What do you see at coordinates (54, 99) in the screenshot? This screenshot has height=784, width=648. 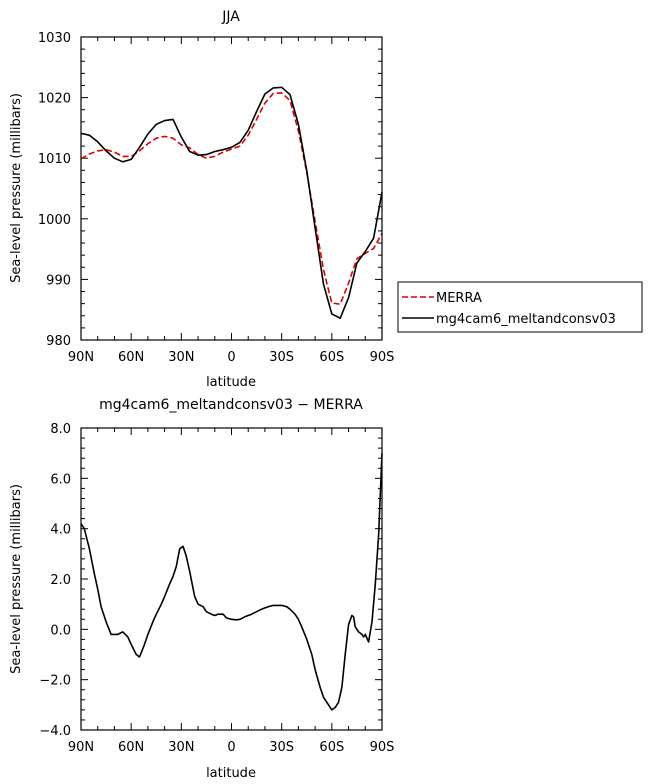 I see `top-chart-y-tick-label: 1020` at bounding box center [54, 99].